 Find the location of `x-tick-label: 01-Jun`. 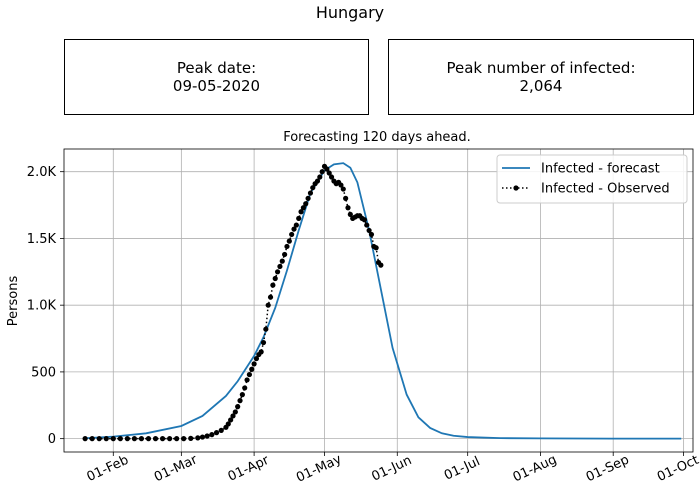

x-tick-label: 01-Jun is located at coordinates (391, 468).